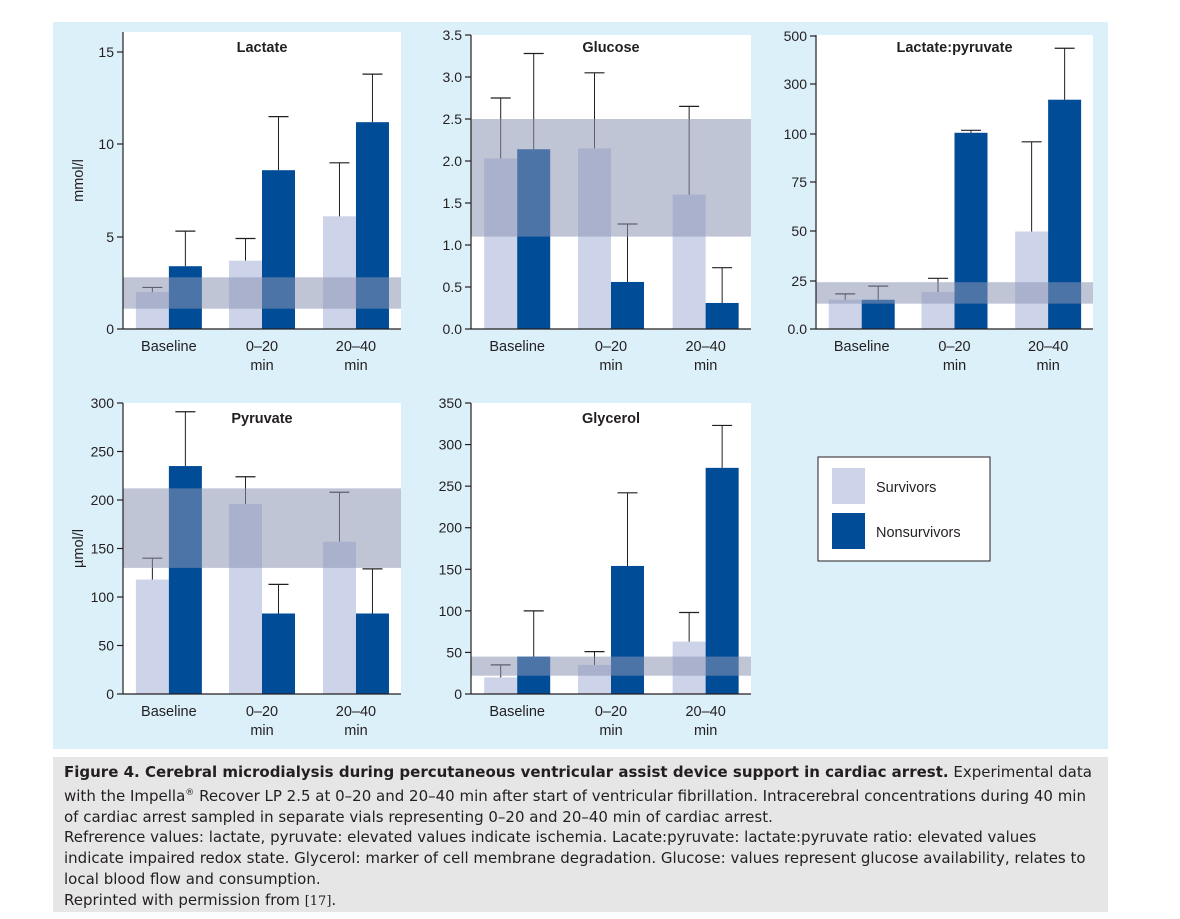 This screenshot has height=919, width=1180. Describe the element at coordinates (610, 48) in the screenshot. I see `chart-title-glucose: Glucose` at that location.